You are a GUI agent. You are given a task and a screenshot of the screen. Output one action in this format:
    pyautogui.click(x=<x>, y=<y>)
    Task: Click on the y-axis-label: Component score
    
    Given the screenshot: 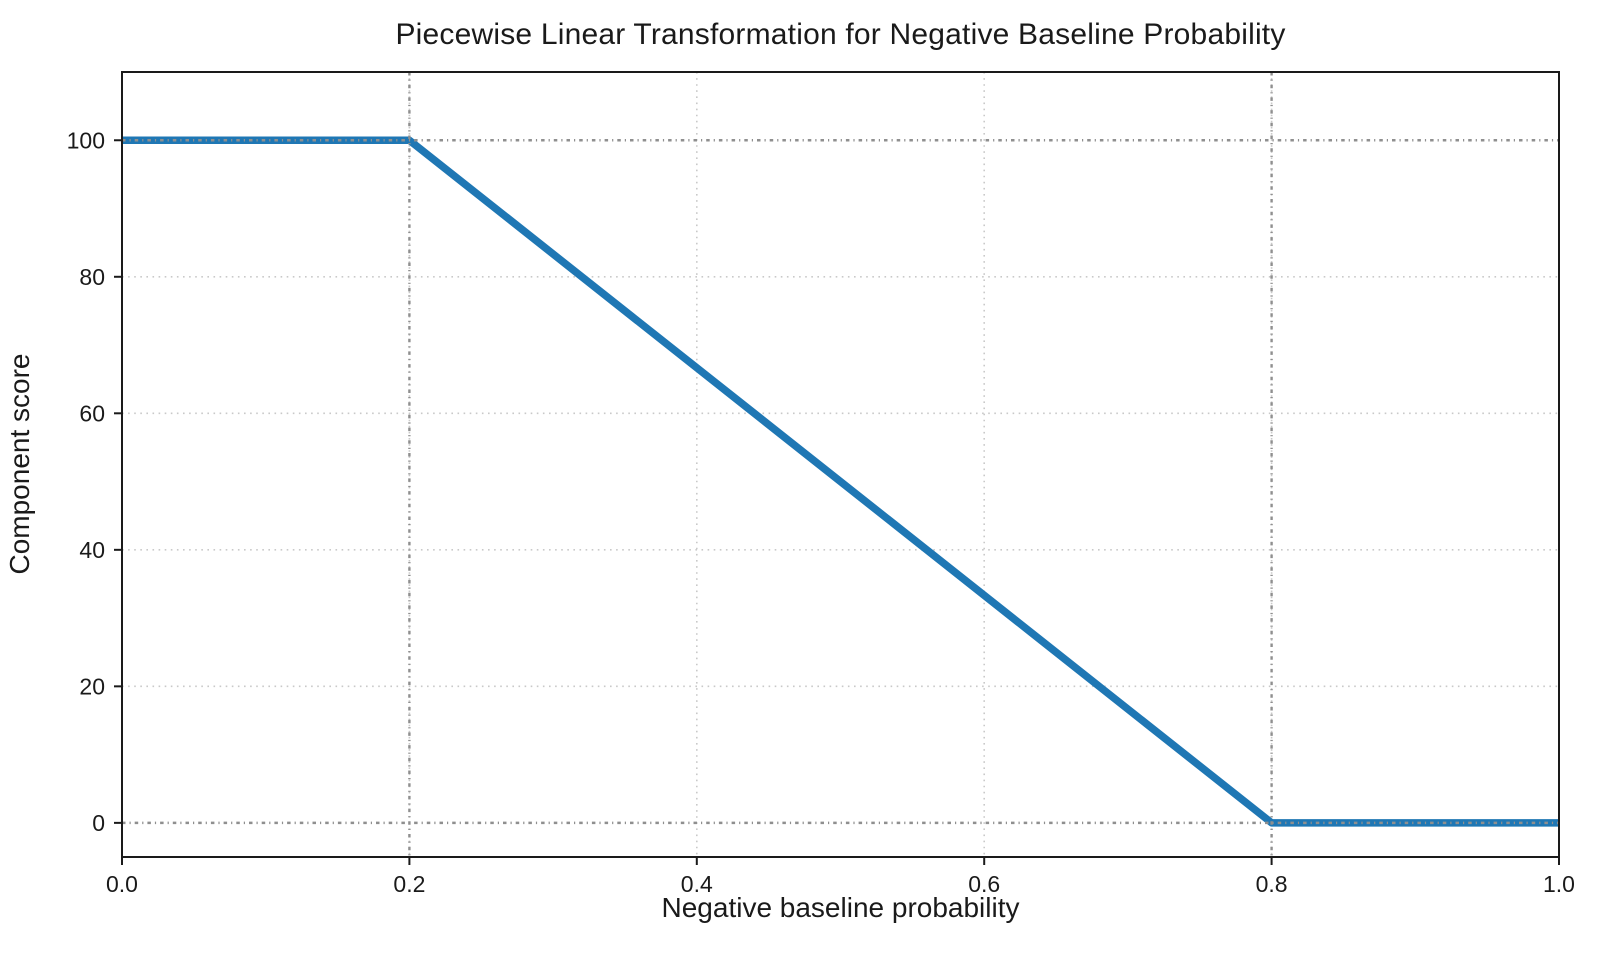 What is the action you would take?
    pyautogui.click(x=19, y=464)
    